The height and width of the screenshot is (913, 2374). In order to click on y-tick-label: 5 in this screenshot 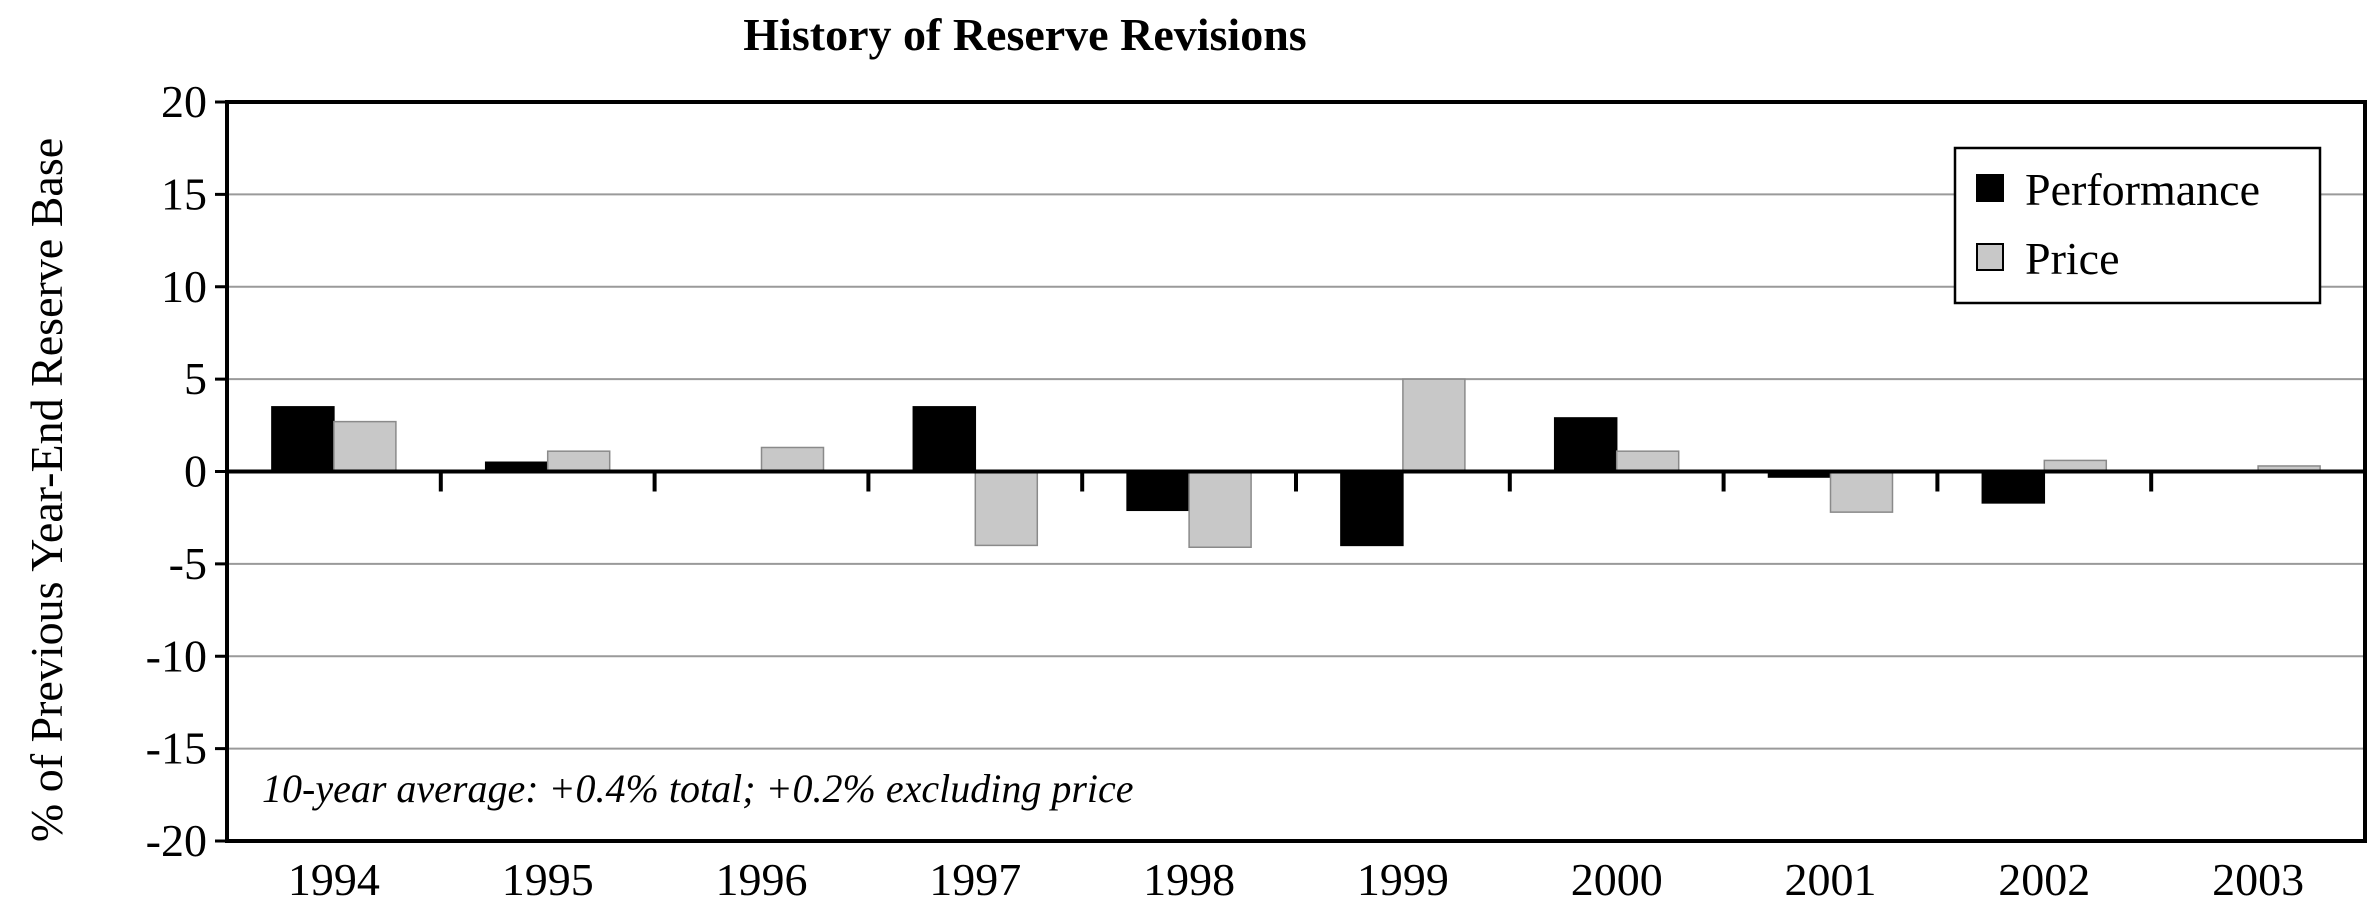, I will do `click(195, 378)`.